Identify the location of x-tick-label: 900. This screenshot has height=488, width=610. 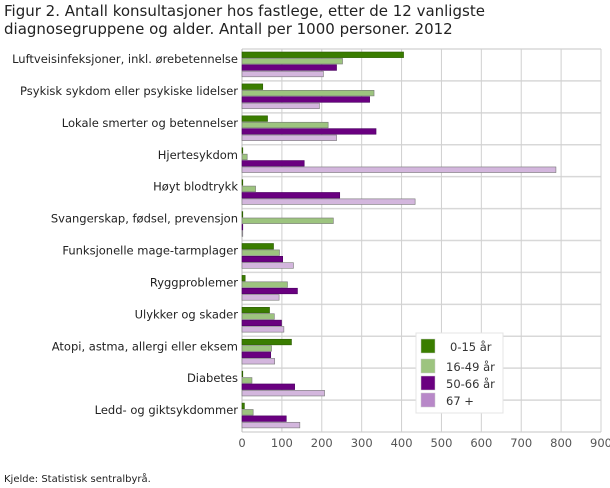
(600, 443).